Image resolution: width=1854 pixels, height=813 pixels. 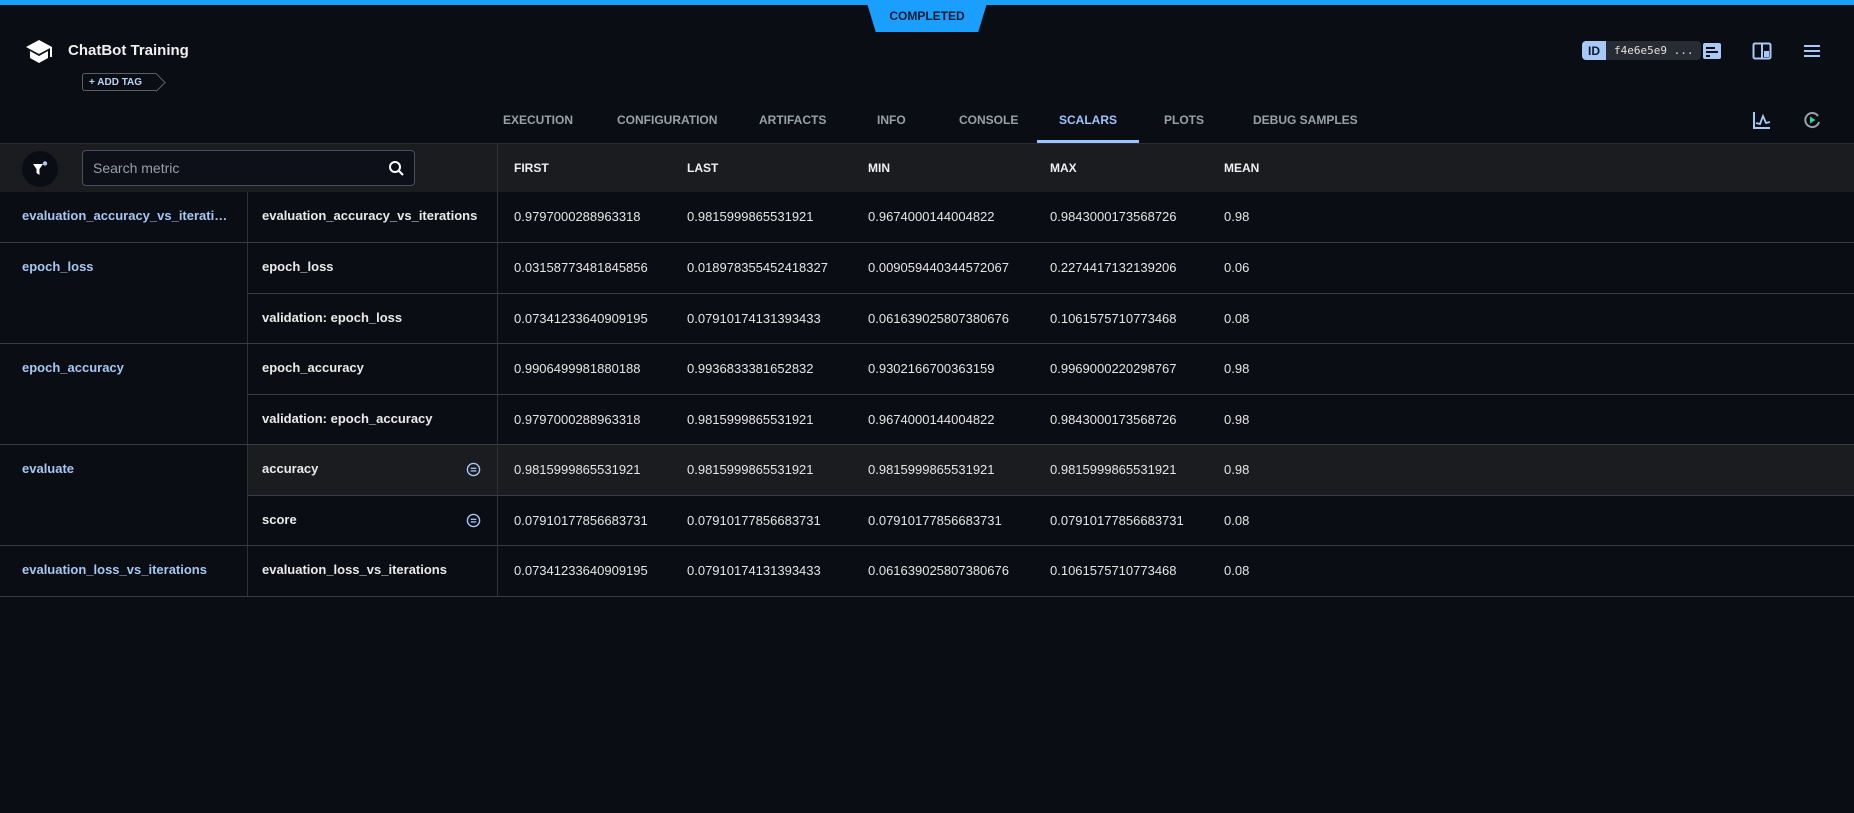 What do you see at coordinates (927, 168) in the screenshot?
I see `table-header: FIRST LAST MIN MAX MEAN` at bounding box center [927, 168].